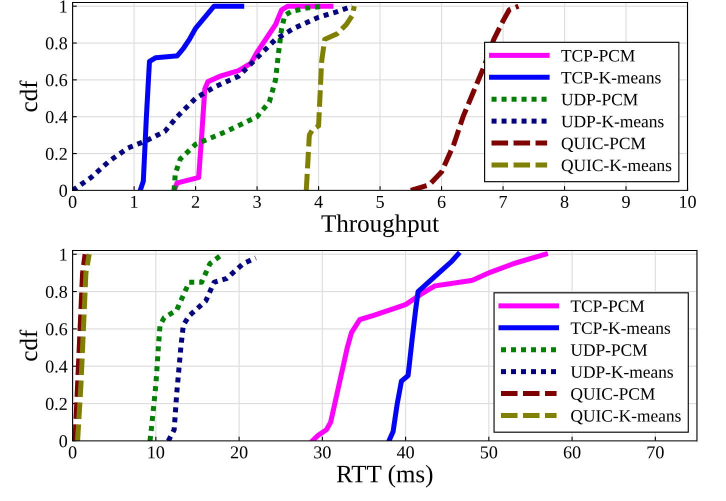  Describe the element at coordinates (134, 202) in the screenshot. I see `x-tick-label: 1` at that location.